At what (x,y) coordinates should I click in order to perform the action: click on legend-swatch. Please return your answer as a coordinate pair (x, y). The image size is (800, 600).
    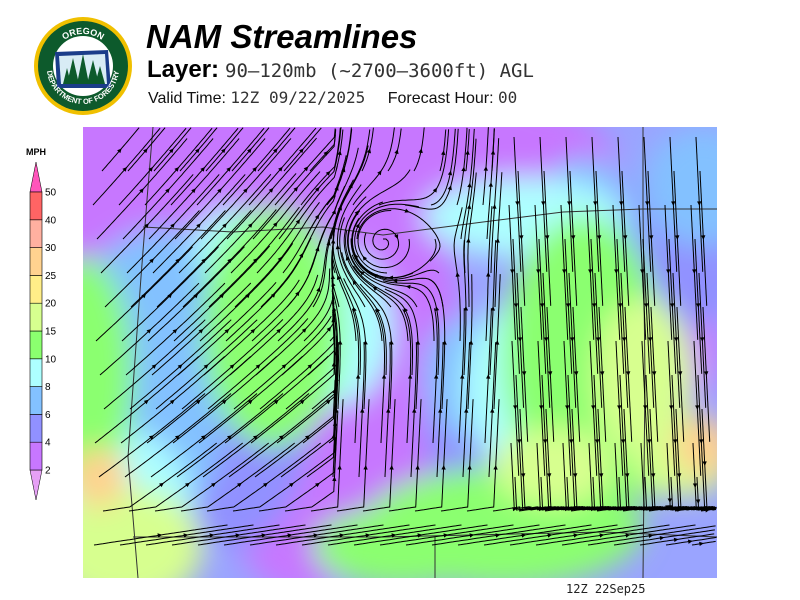
    Looking at the image, I should click on (36, 317).